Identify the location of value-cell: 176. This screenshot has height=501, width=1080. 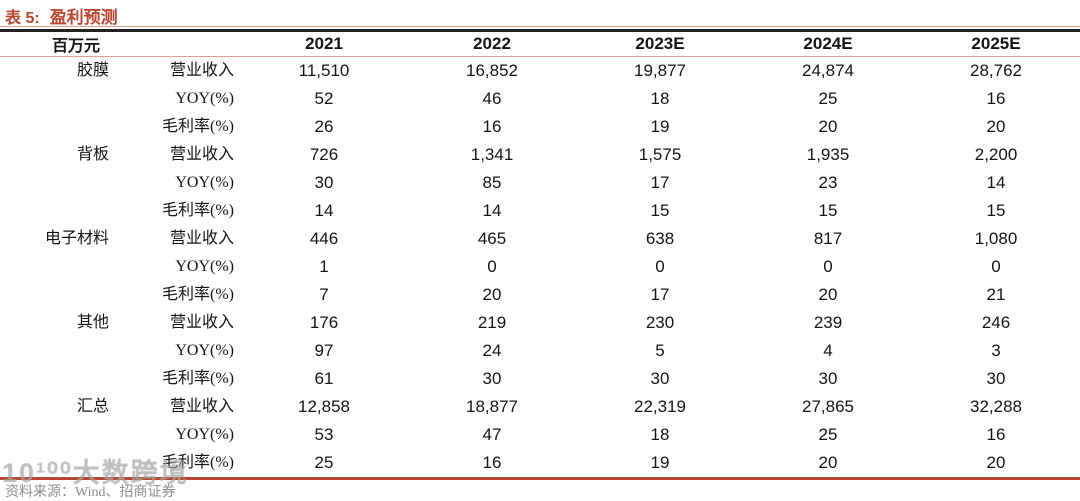
(324, 322).